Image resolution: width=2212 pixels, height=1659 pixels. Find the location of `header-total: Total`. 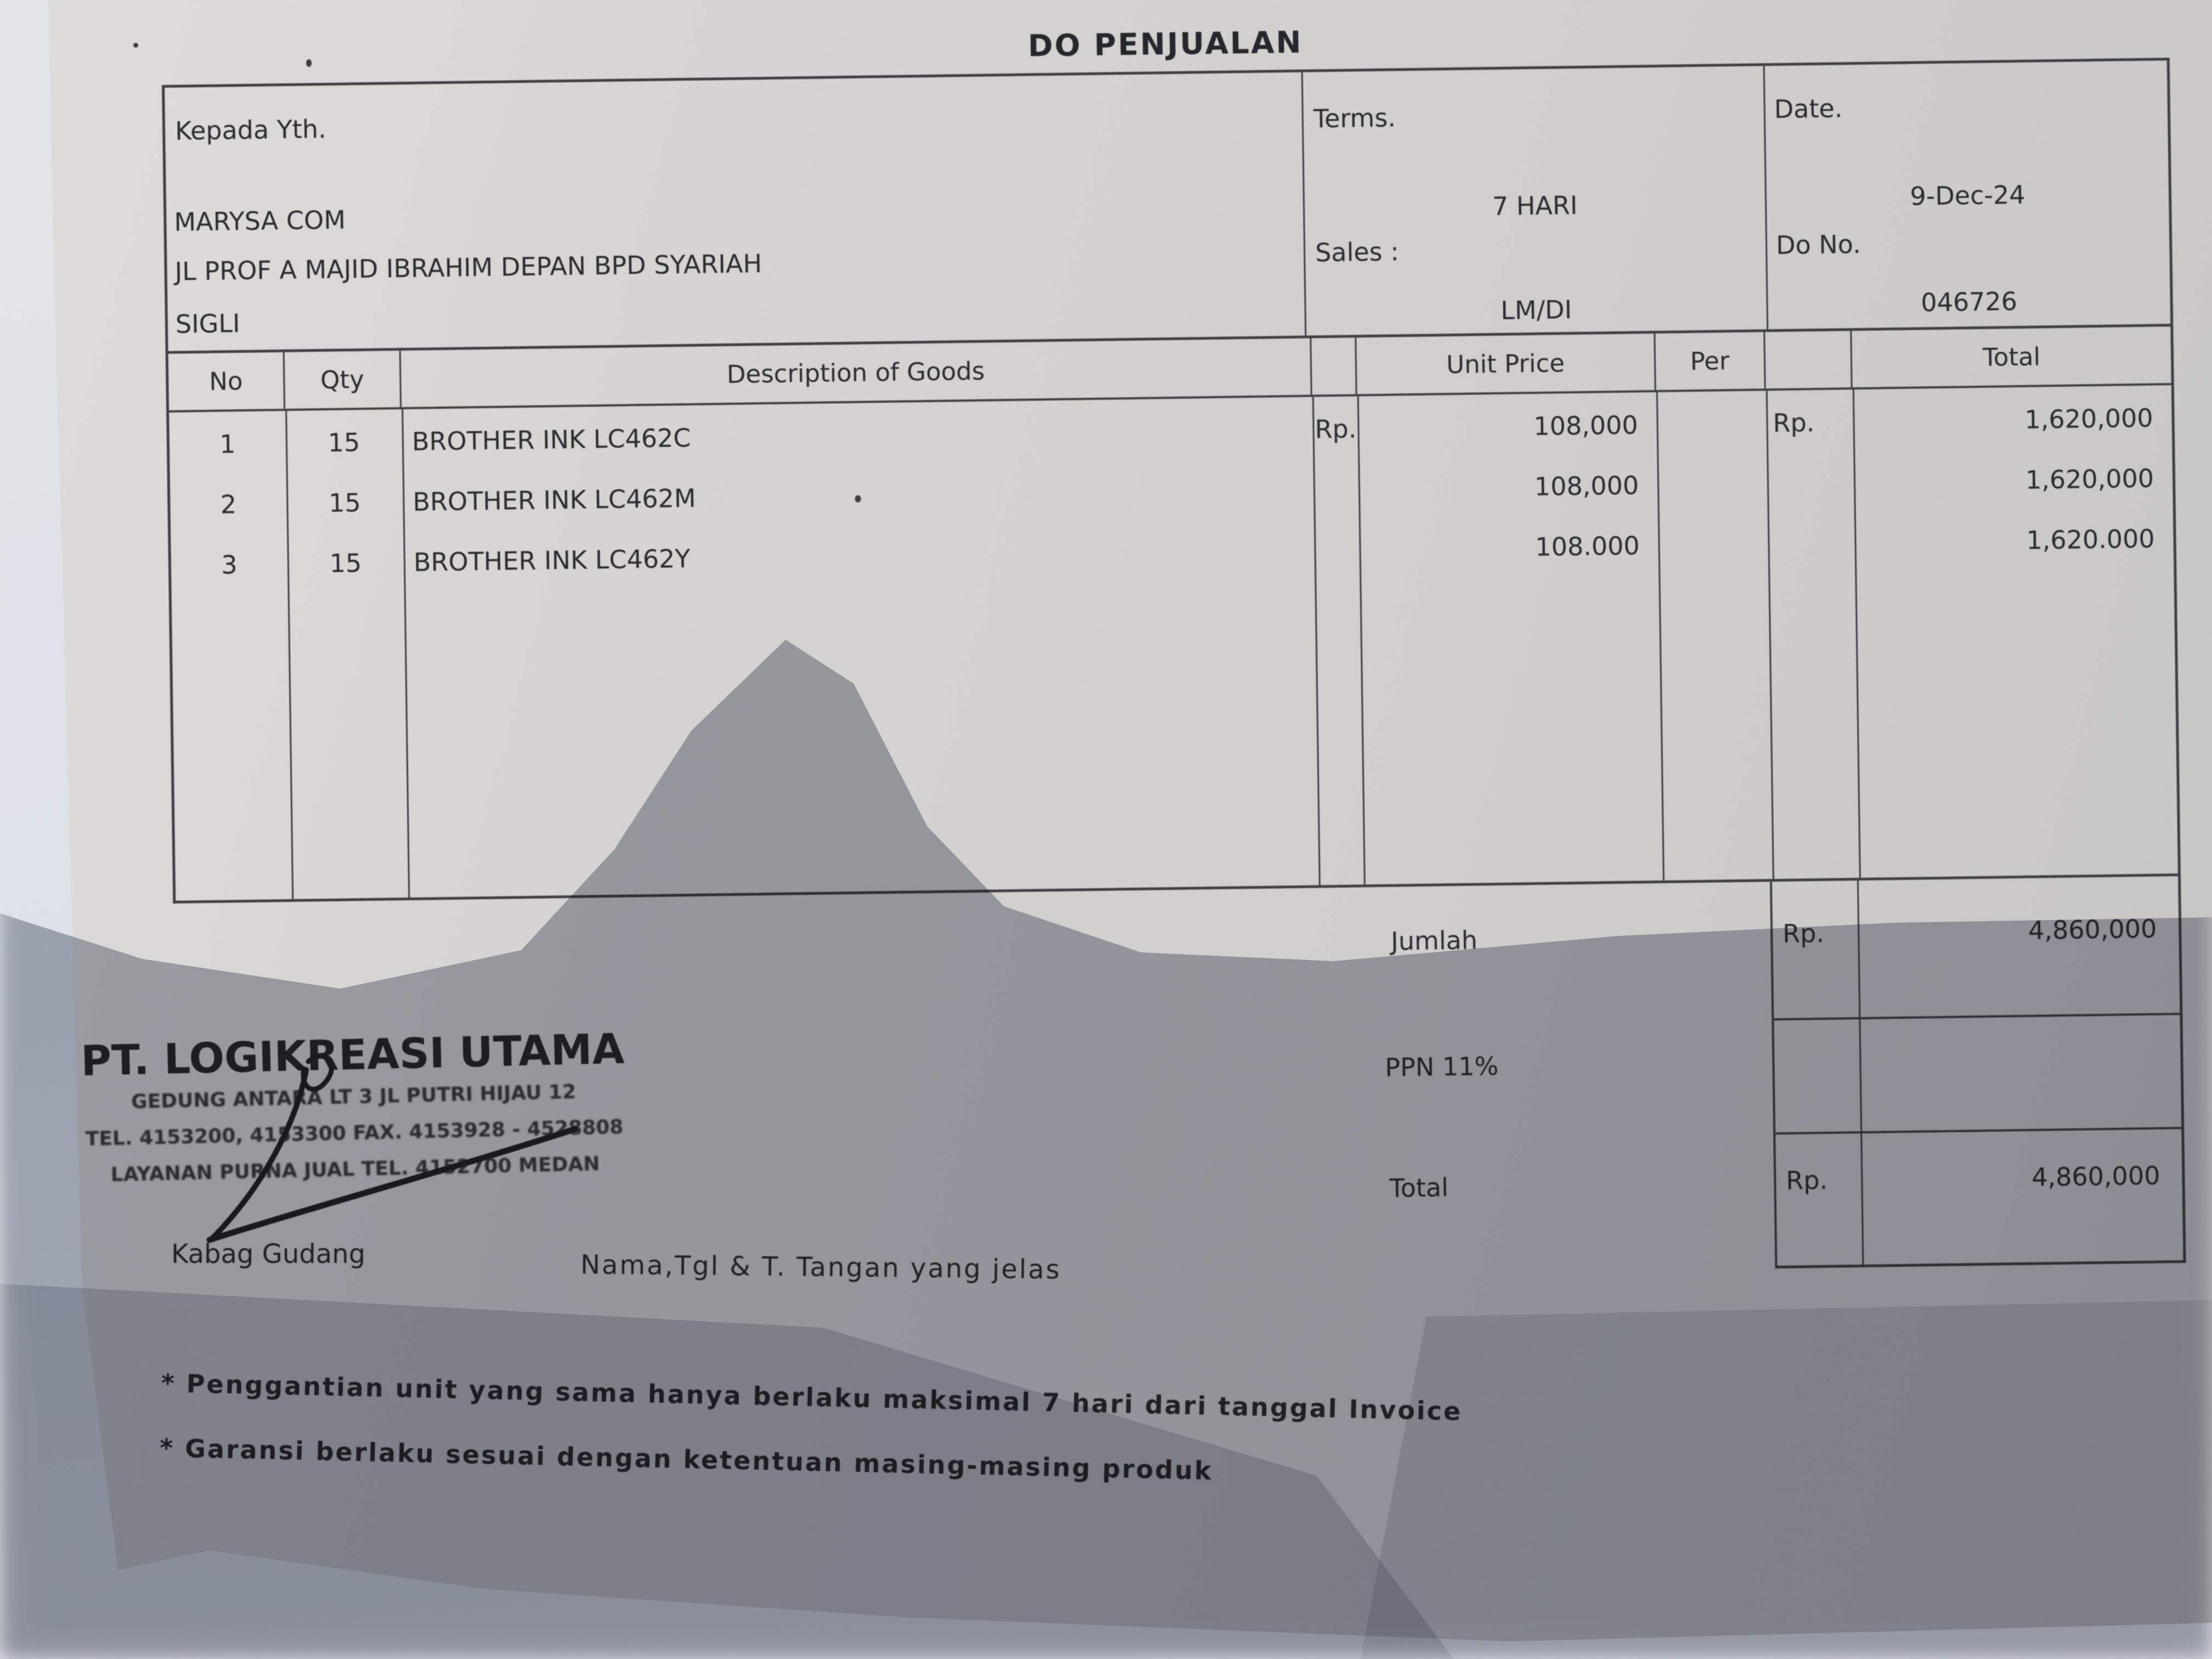

header-total: Total is located at coordinates (2012, 357).